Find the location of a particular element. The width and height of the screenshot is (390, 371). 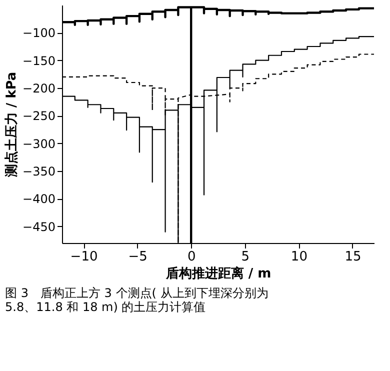

y-tick-label: −350 is located at coordinates (39, 171).